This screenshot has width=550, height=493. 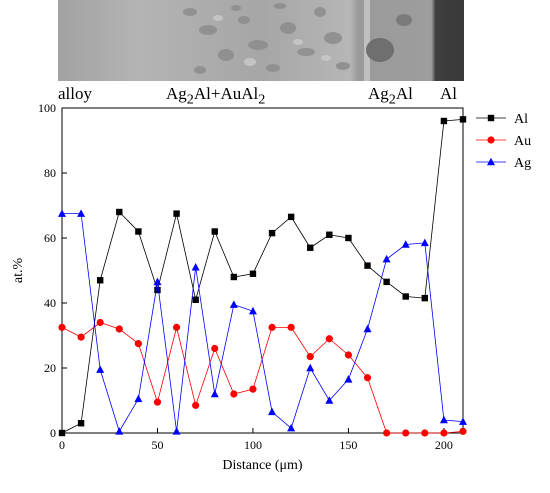 I want to click on y-tick-label: 20, so click(x=50, y=368).